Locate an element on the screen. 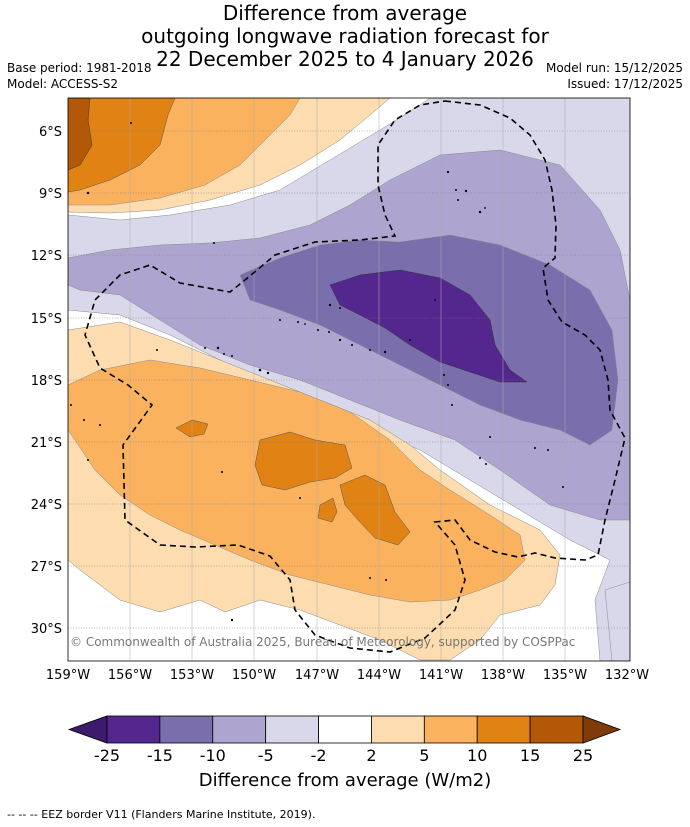  meta-right: Model run: 15/12/2025 Issued: 17/12/2025 is located at coordinates (614, 76).